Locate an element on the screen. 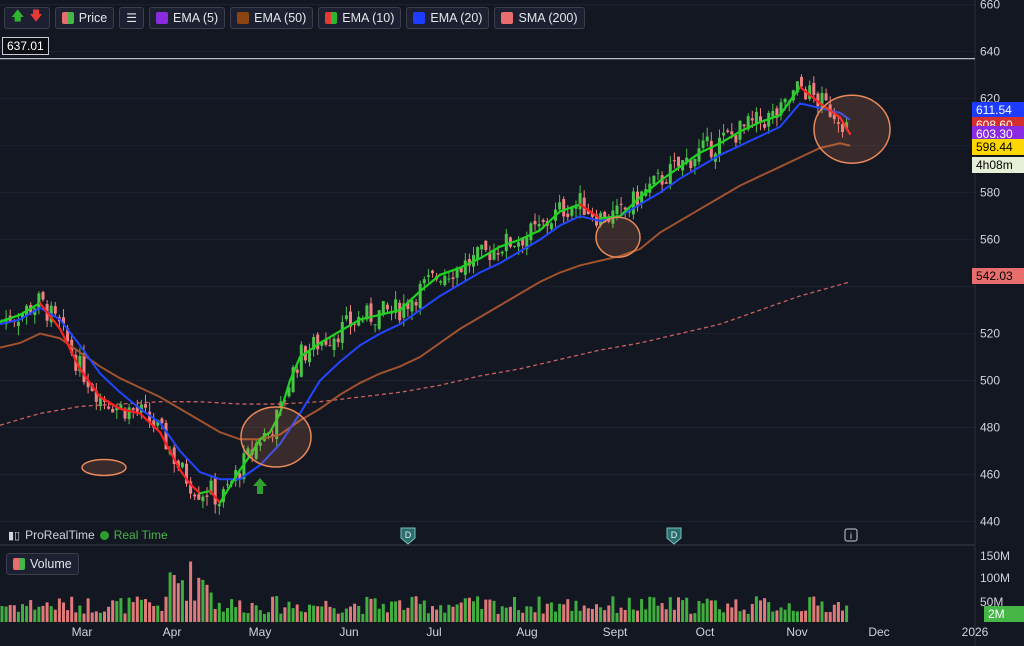  realtime-status-icon is located at coordinates (104, 535).